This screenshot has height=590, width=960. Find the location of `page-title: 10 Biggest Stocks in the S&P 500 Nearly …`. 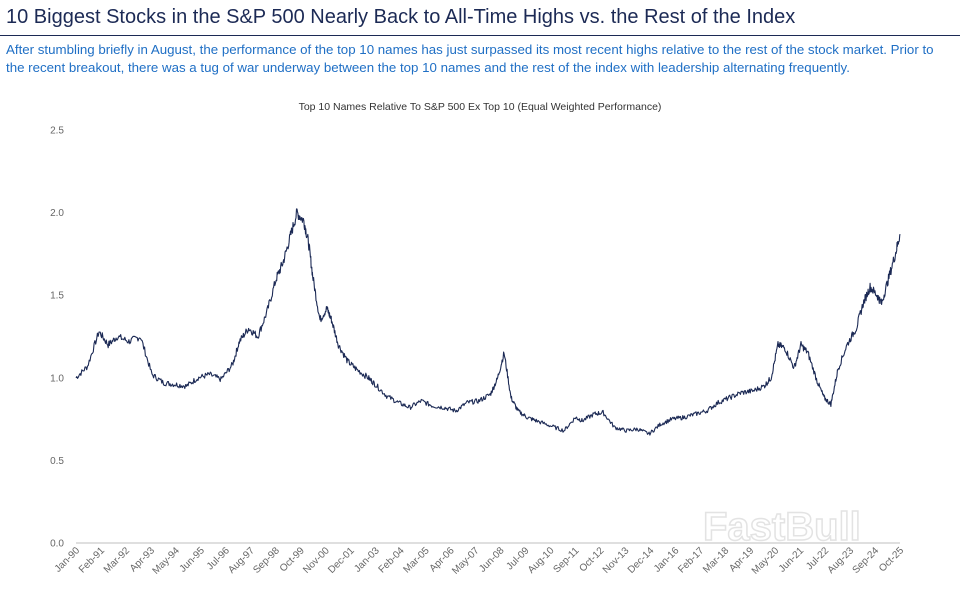

page-title: 10 Biggest Stocks in the S&P 500 Nearly … is located at coordinates (401, 17).